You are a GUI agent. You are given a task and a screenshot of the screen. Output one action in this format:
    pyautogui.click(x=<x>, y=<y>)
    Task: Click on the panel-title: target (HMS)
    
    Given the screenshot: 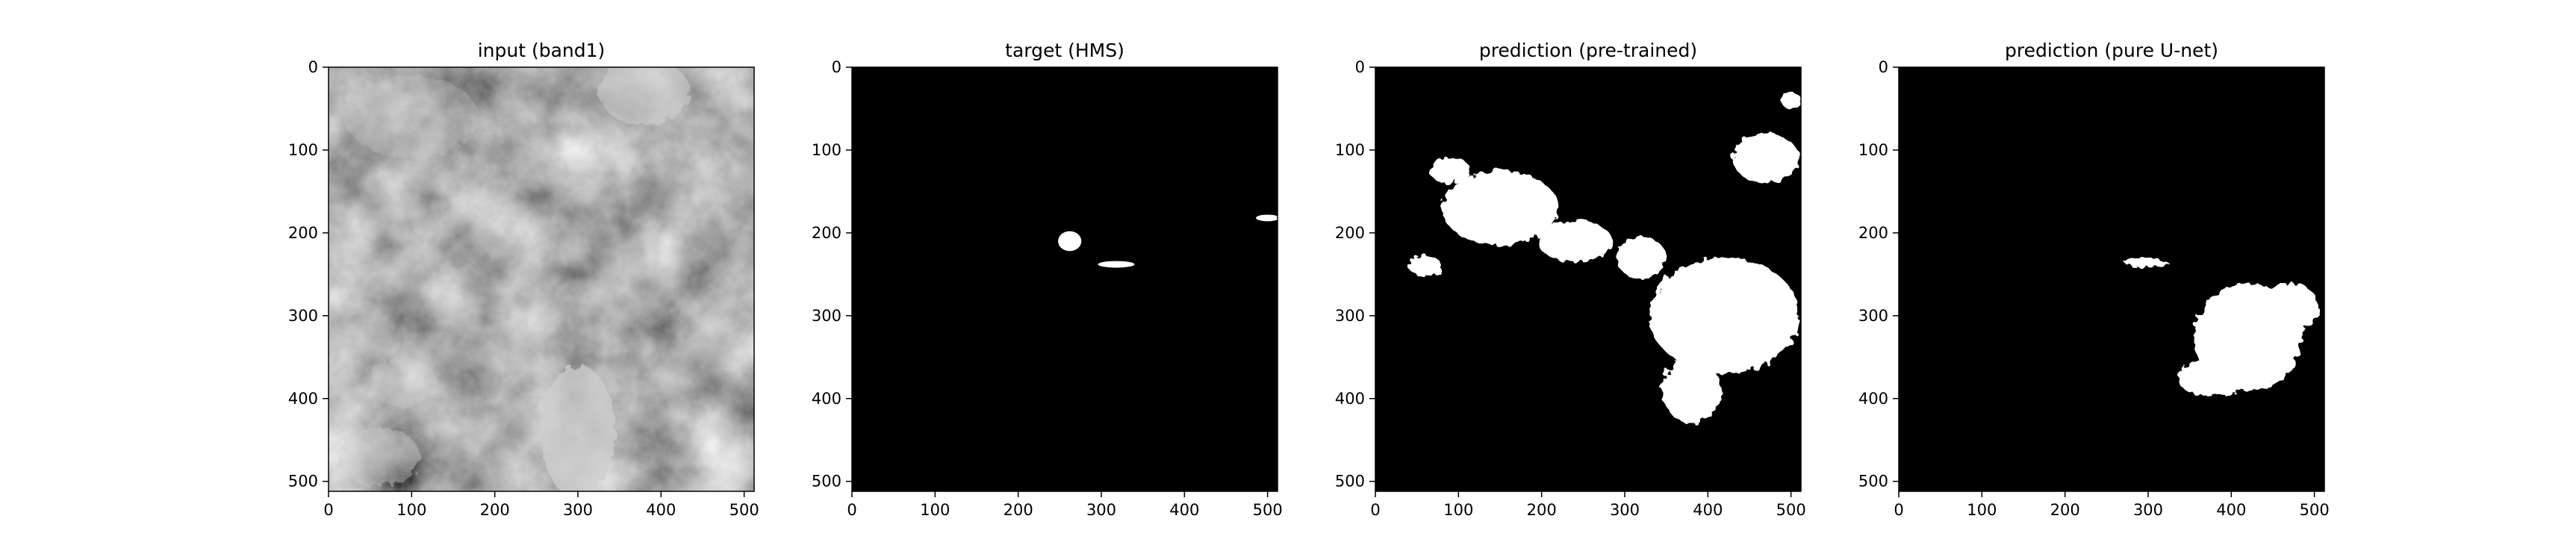 What is the action you would take?
    pyautogui.click(x=1064, y=50)
    